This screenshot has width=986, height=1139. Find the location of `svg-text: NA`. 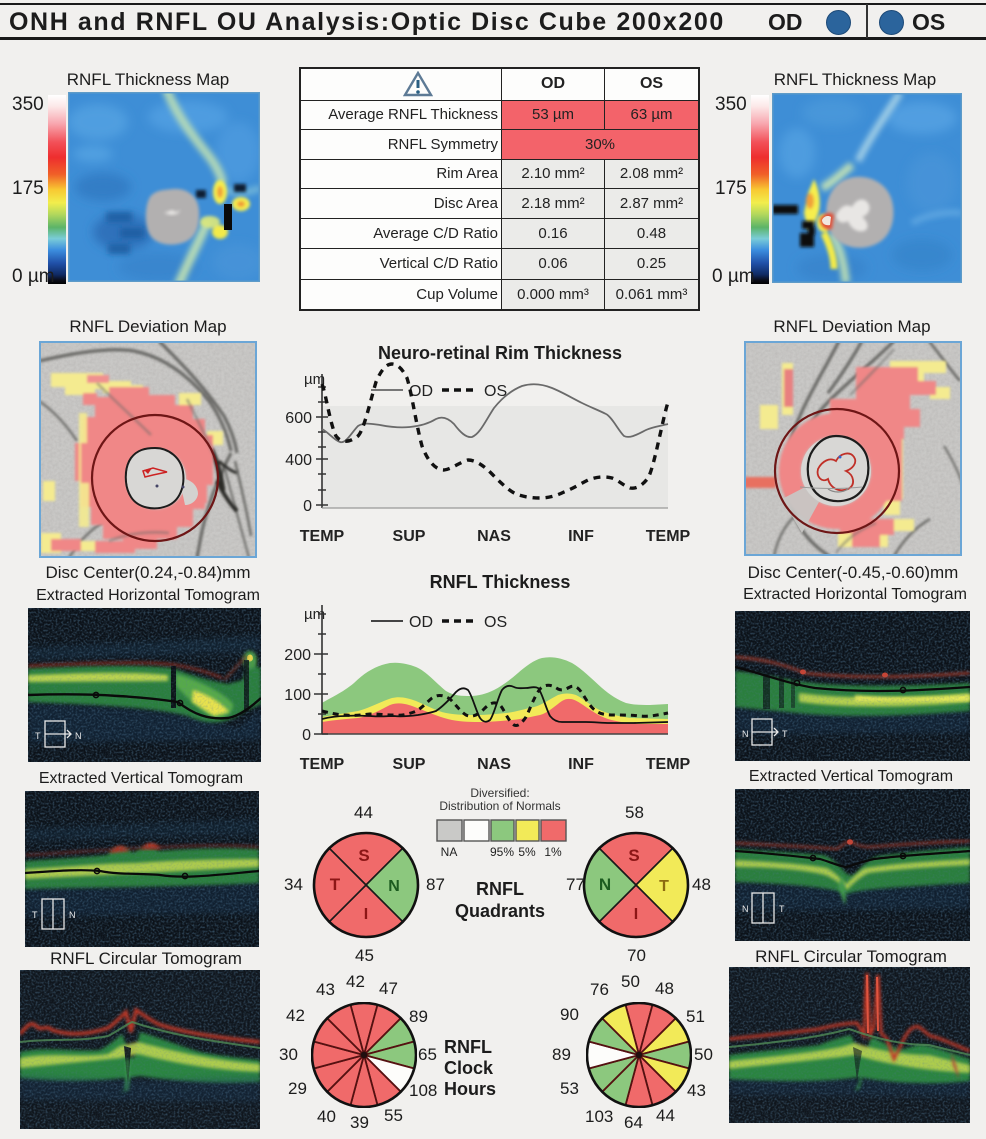

svg-text: NA is located at coordinates (449, 852).